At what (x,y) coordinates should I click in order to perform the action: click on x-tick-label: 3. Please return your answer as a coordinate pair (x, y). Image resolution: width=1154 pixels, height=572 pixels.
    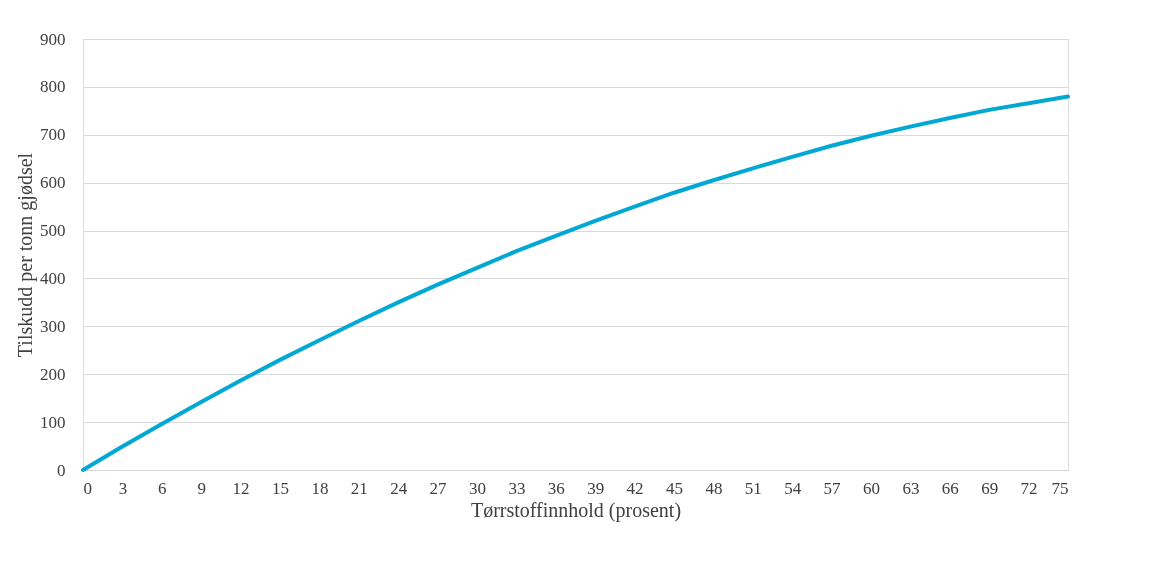
    Looking at the image, I should click on (123, 488).